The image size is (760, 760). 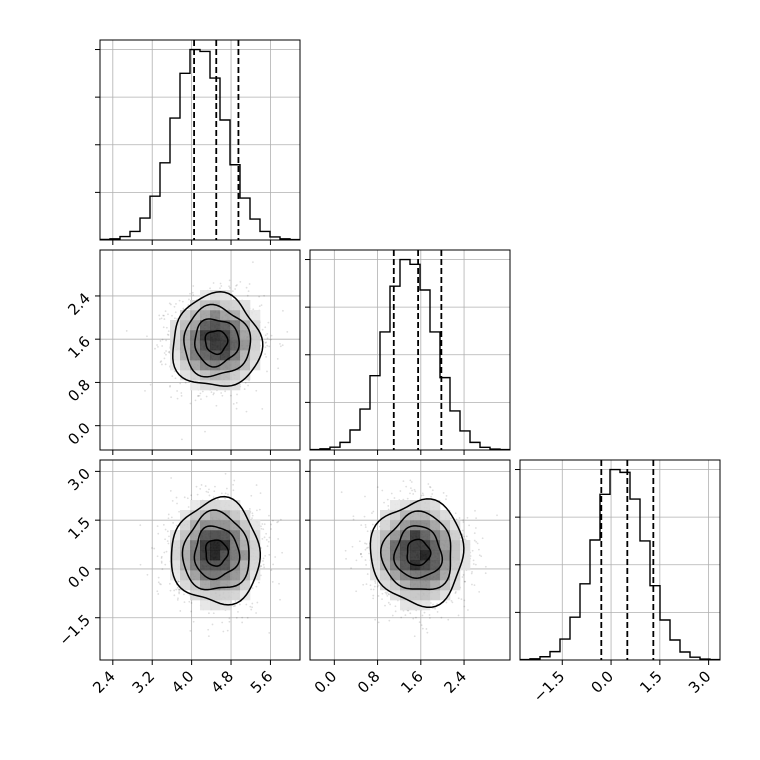 I want to click on pair-content, so click(x=410, y=560).